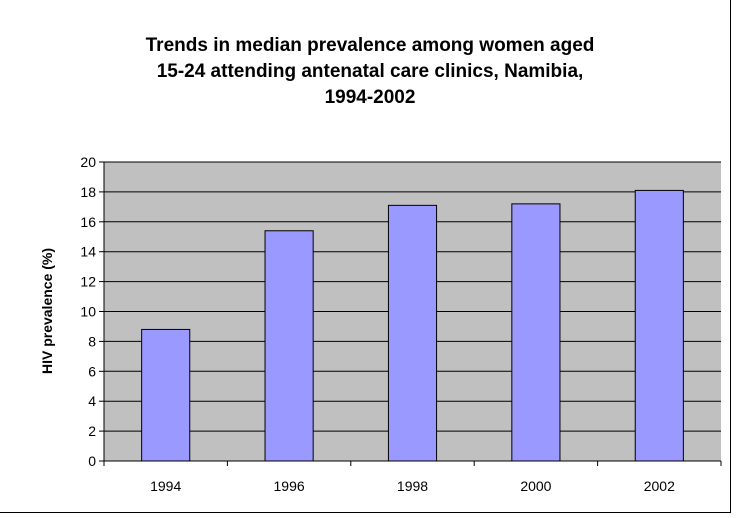 This screenshot has height=518, width=736. Describe the element at coordinates (165, 486) in the screenshot. I see `x-tick-label: 1994` at that location.